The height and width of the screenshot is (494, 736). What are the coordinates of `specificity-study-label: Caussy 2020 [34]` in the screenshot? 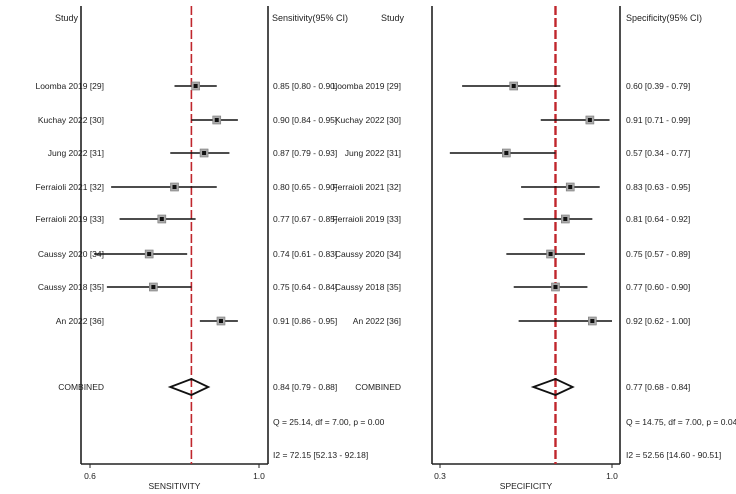 It's located at (368, 254).